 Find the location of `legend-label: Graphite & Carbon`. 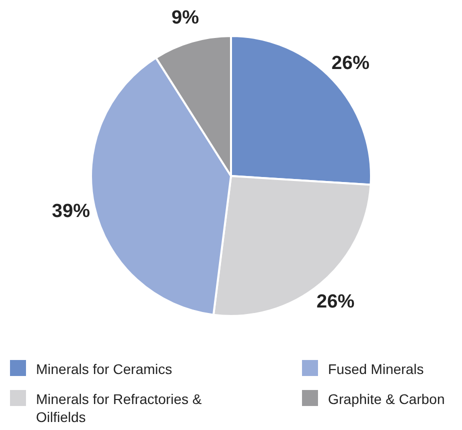

legend-label: Graphite & Carbon is located at coordinates (386, 399).